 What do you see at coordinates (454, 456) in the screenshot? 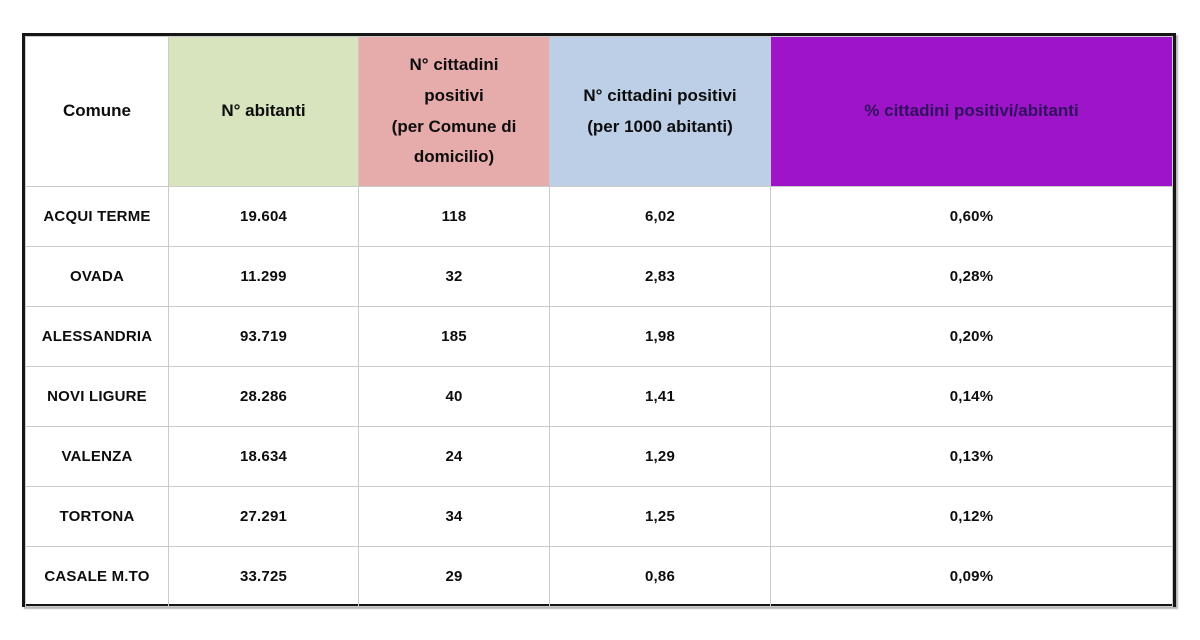
I see `cell-positivi-domicilio: 24` at bounding box center [454, 456].